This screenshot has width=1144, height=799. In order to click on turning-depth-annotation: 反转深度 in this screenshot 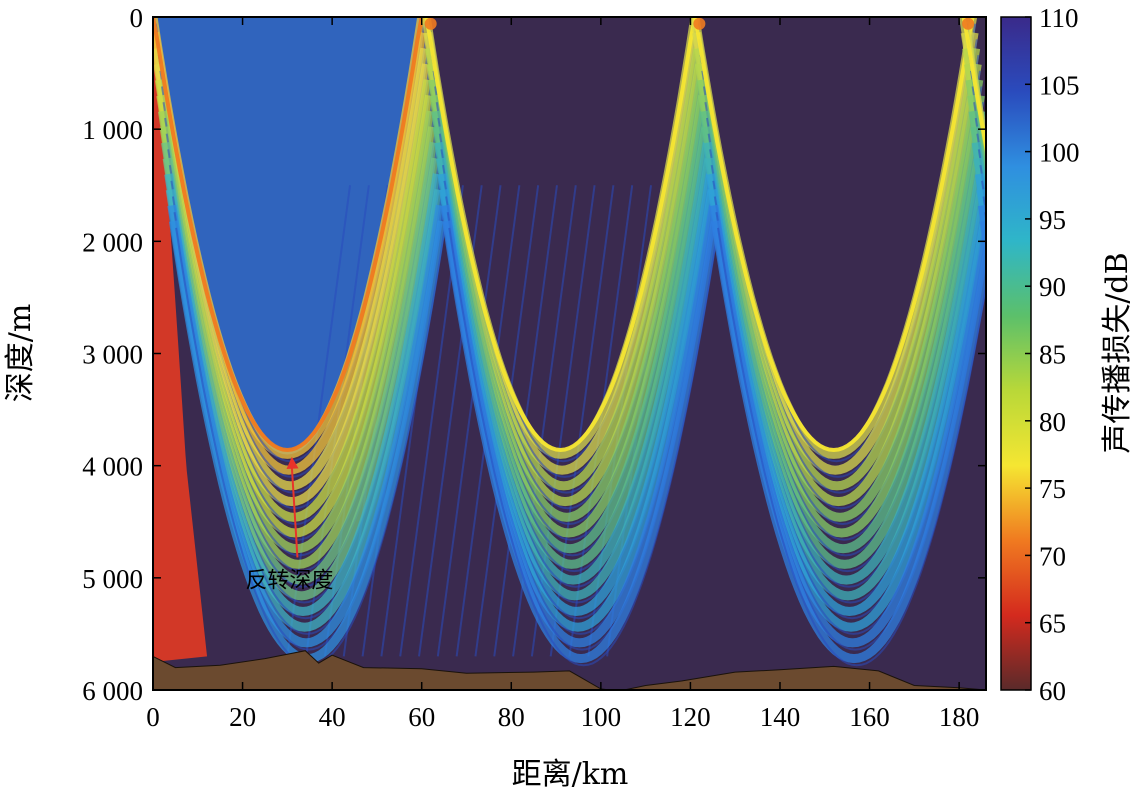, I will do `click(289, 524)`.